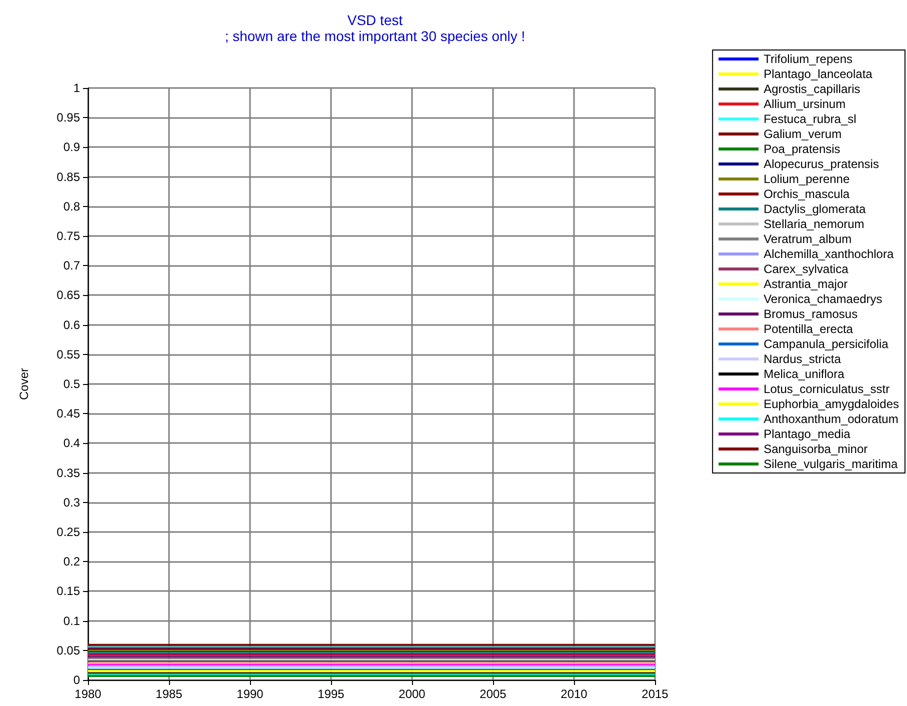 The height and width of the screenshot is (706, 907). Describe the element at coordinates (250, 694) in the screenshot. I see `x-tick-label: 1990` at that location.